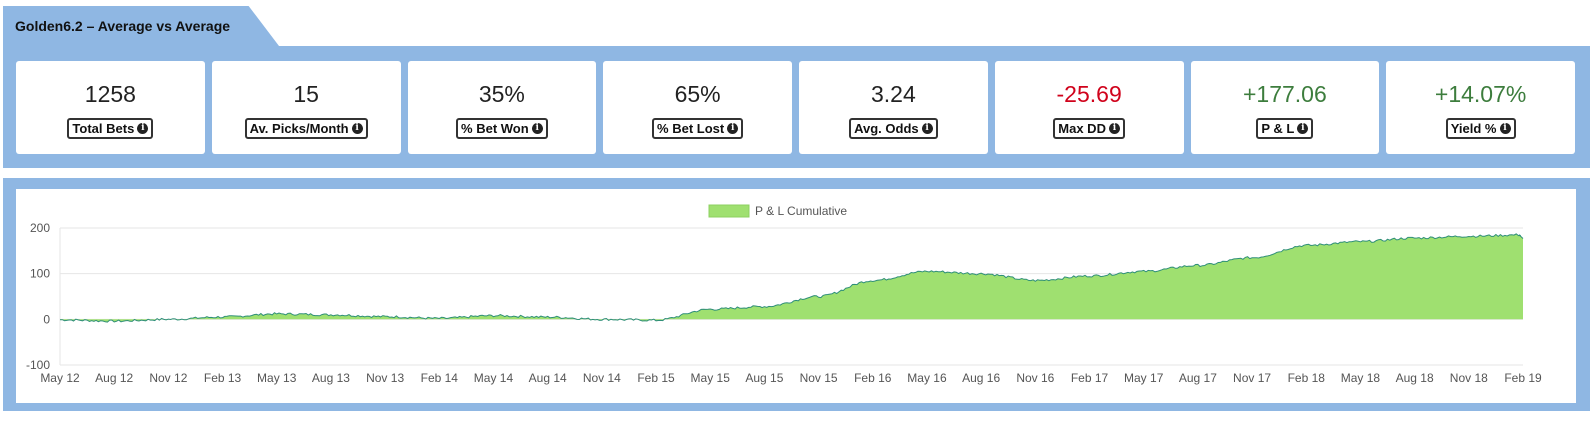 Image resolution: width=1593 pixels, height=422 pixels. What do you see at coordinates (1285, 107) in the screenshot?
I see `stat-card-pnl: +177.06 P & L i` at bounding box center [1285, 107].